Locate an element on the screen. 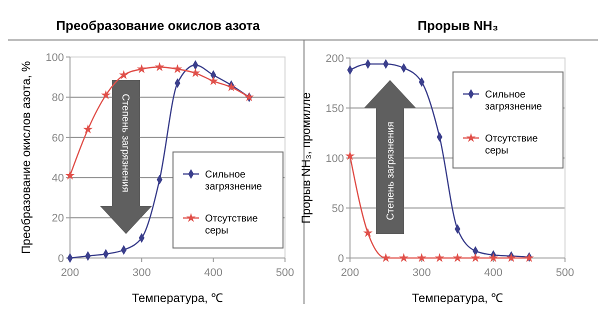 Image resolution: width=607 pixels, height=312 pixels. chart-title: Прорыв NH₃ is located at coordinates (458, 25).